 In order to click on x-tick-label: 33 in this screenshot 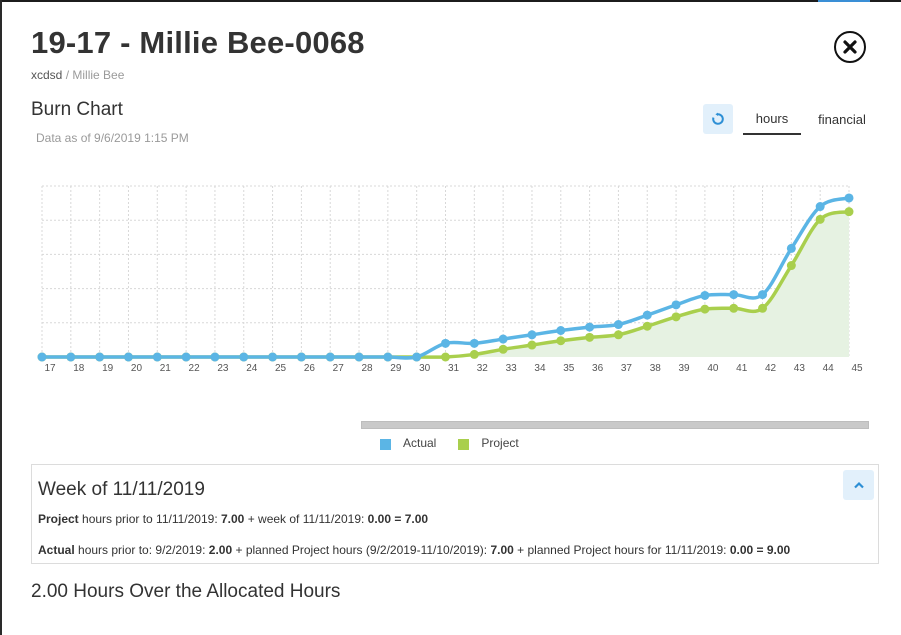, I will do `click(512, 368)`.